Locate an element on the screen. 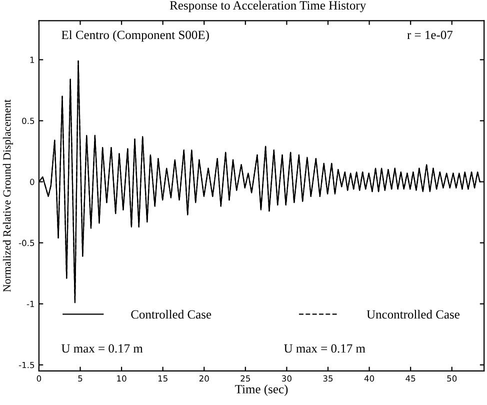 This screenshot has height=405, width=487. x-tick-label: 5 is located at coordinates (80, 378).